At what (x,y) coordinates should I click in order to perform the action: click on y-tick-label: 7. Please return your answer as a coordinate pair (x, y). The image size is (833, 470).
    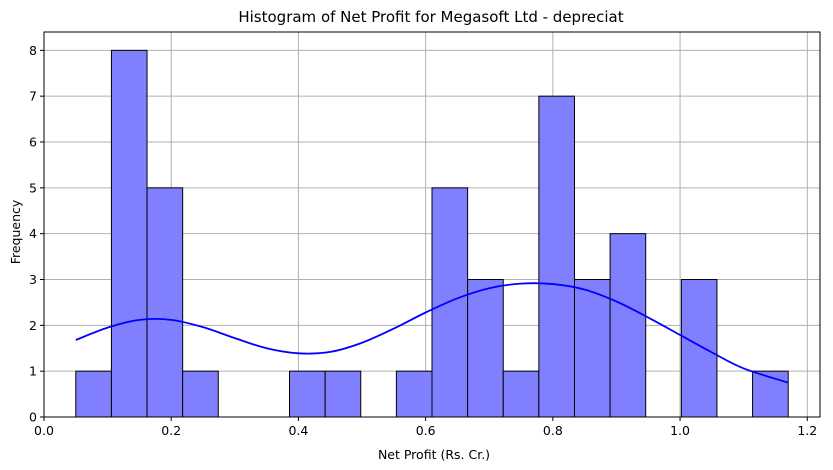
    Looking at the image, I should click on (33, 96).